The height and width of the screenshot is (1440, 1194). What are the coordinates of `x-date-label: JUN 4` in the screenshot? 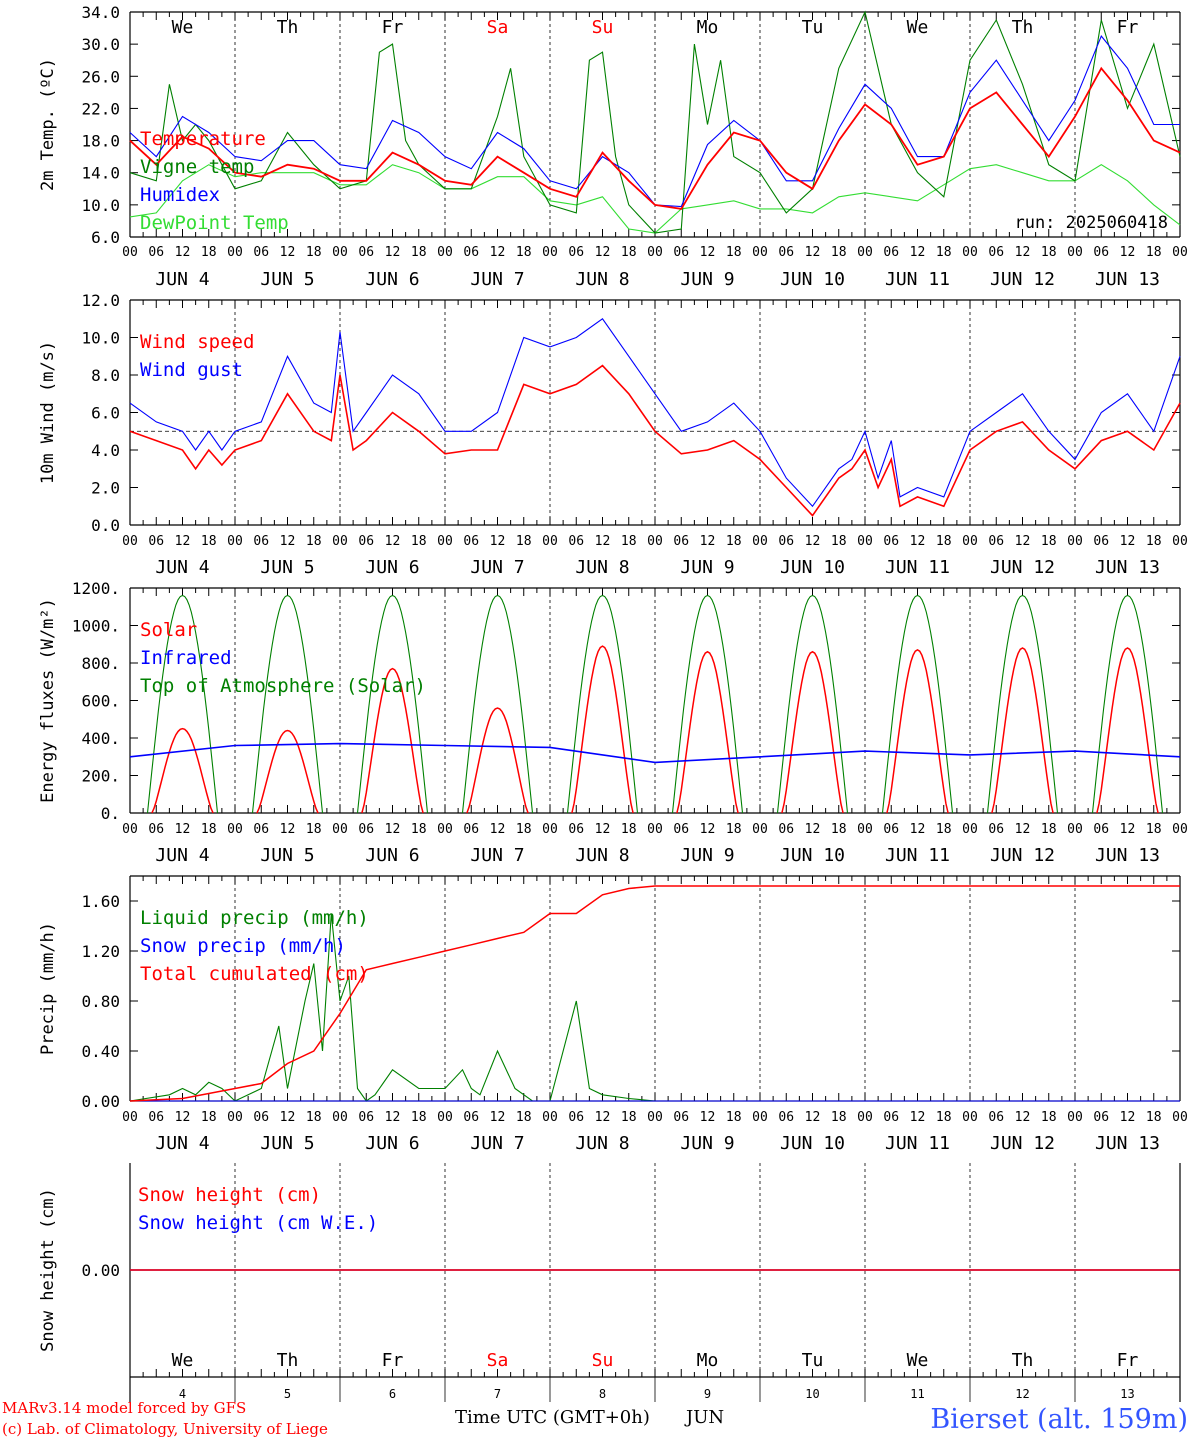 It's located at (182, 1143).